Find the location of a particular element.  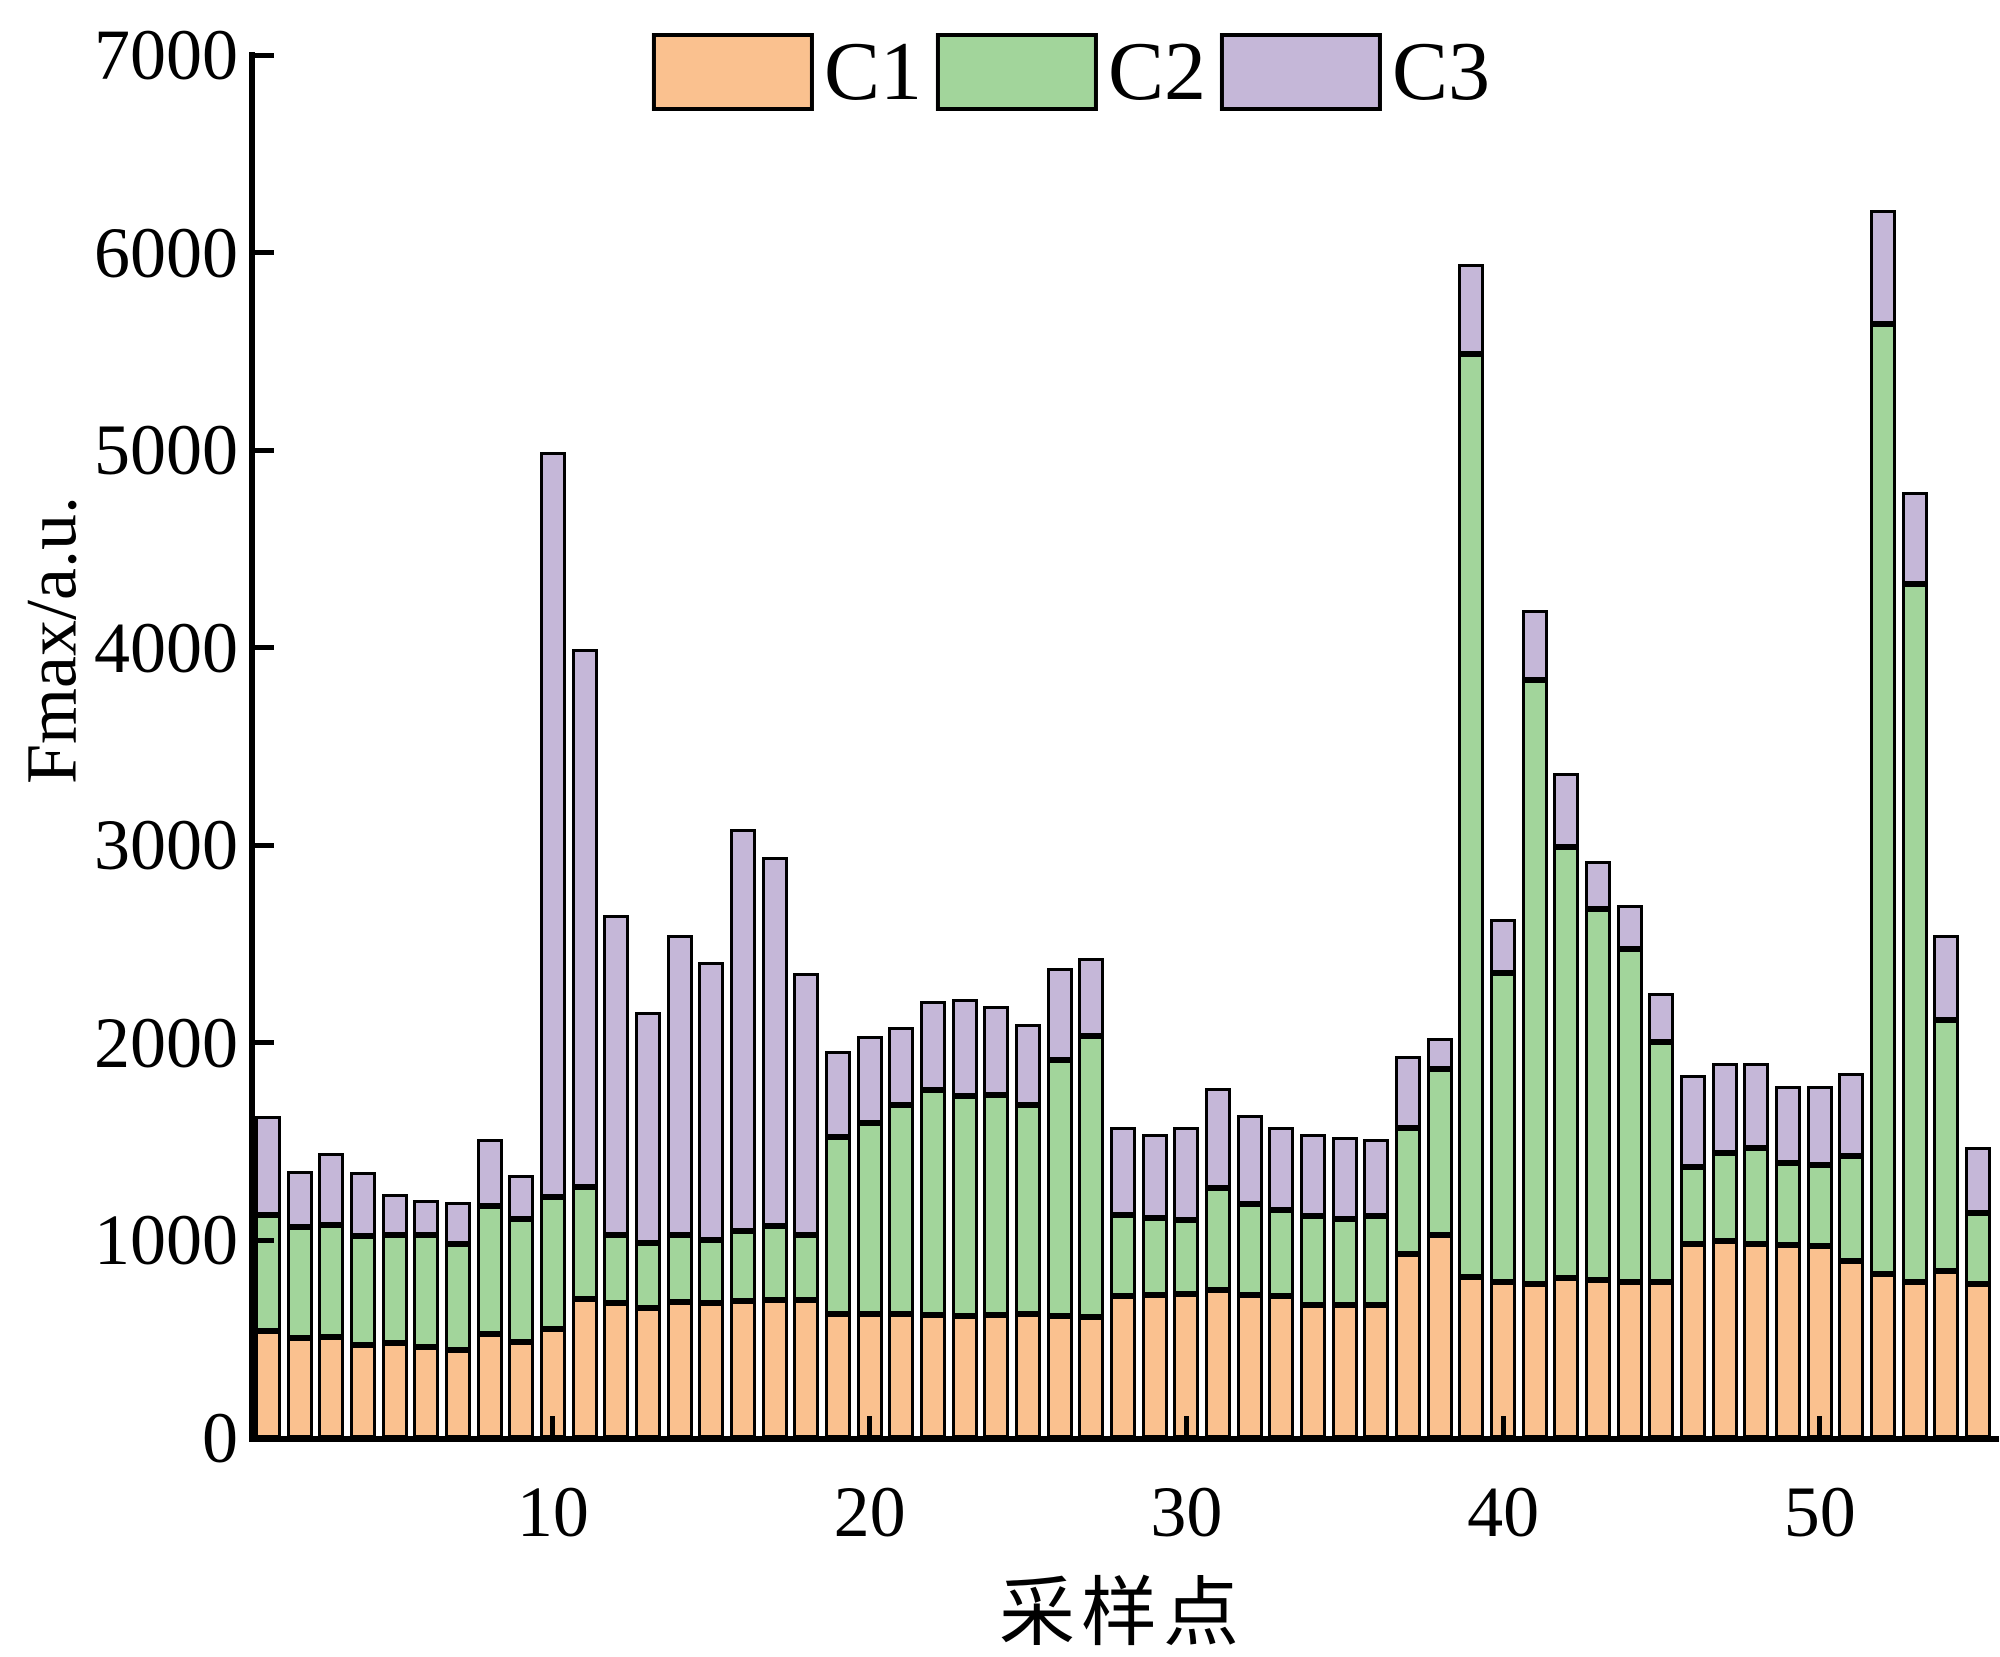

bar-28-segment-C1 is located at coordinates (1123, 1367).